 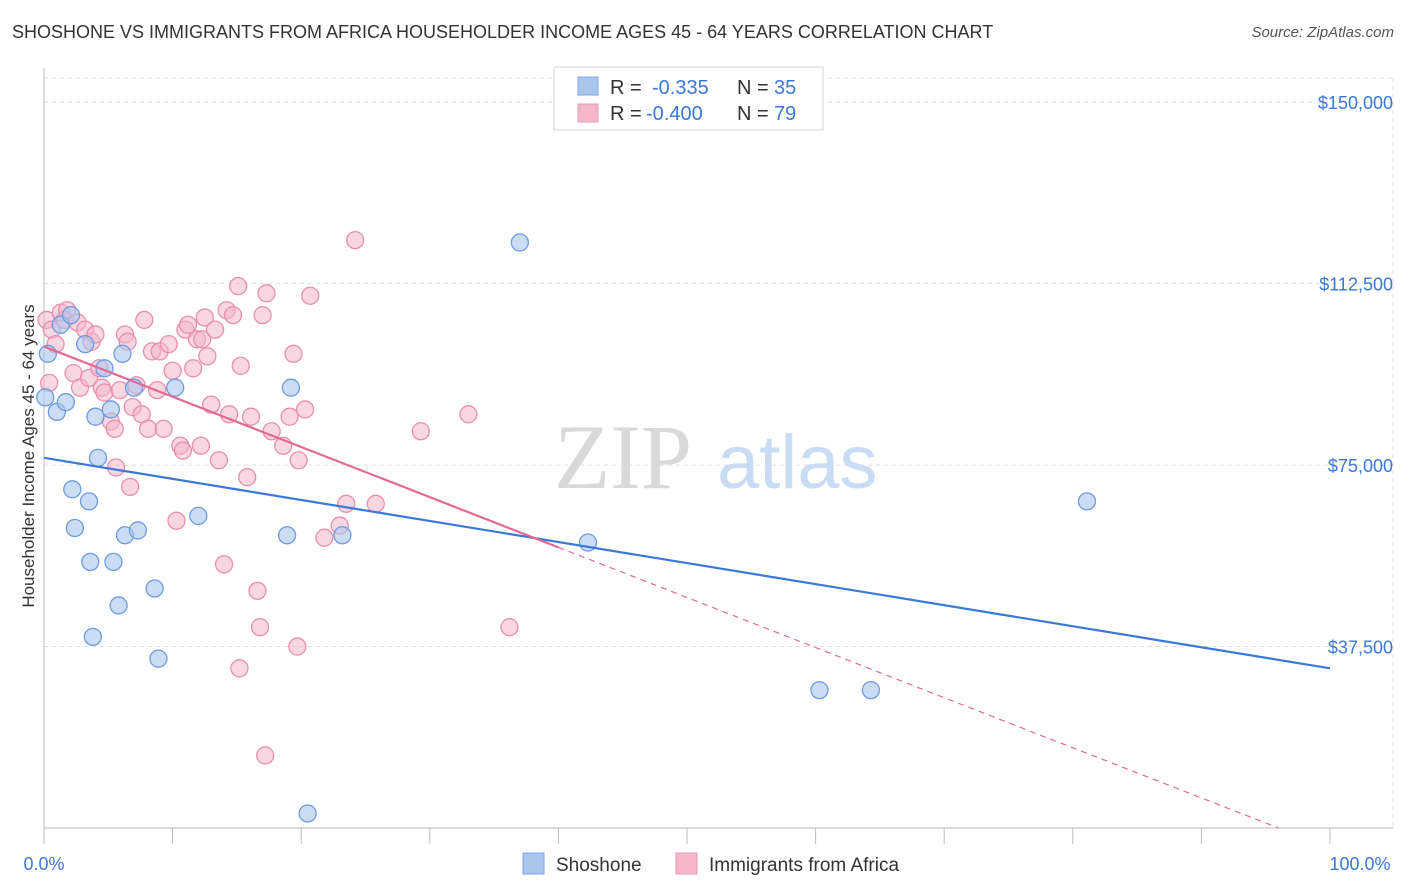 I want to click on y-tick-label: $37,500, so click(x=1360, y=648).